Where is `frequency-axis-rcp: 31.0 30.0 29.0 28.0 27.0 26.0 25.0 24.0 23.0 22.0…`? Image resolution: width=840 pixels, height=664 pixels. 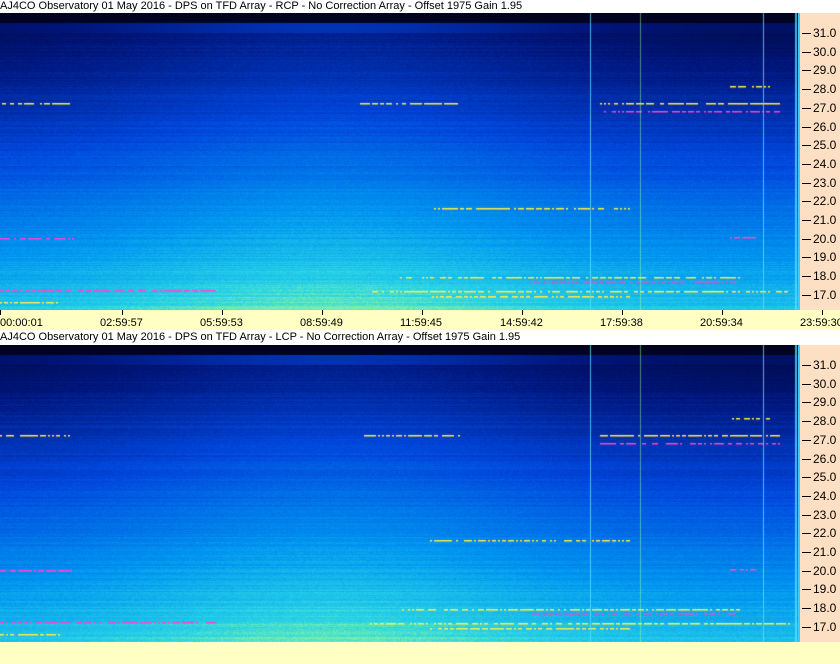 frequency-axis-rcp: 31.0 30.0 29.0 28.0 27.0 26.0 25.0 24.0 23.0 22.0… is located at coordinates (819, 161).